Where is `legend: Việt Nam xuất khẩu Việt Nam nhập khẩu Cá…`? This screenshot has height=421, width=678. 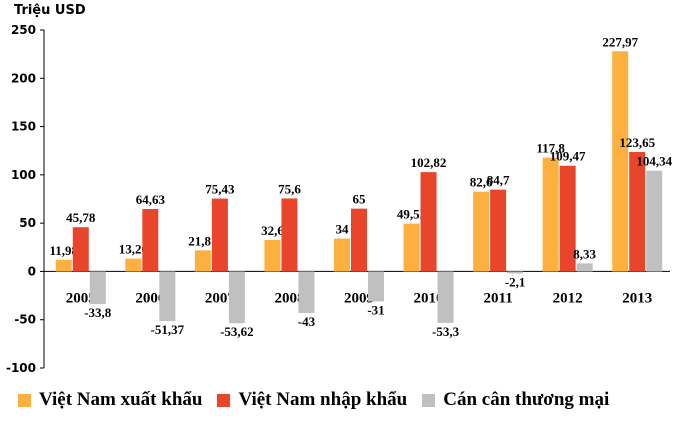 legend: Việt Nam xuất khẩu Việt Nam nhập khẩu Cá… is located at coordinates (321, 400).